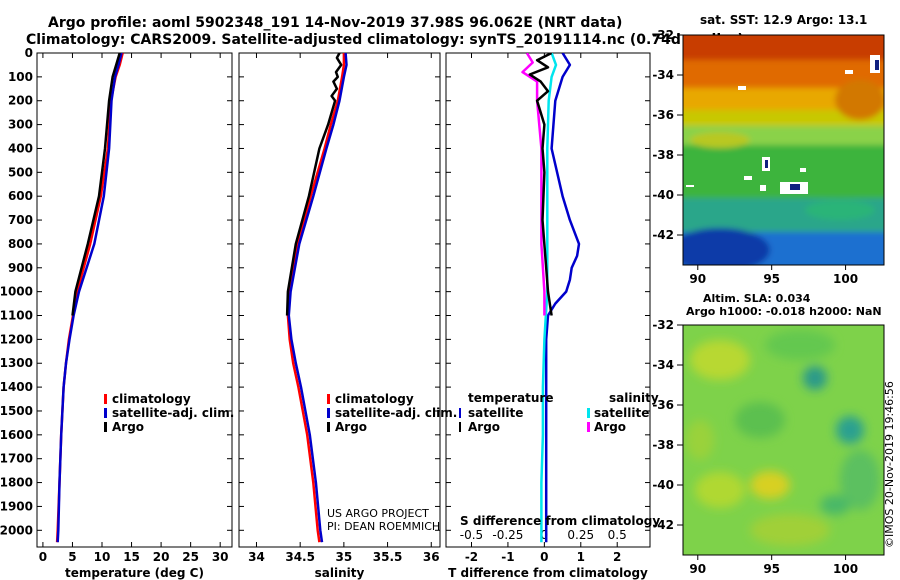 The image size is (900, 580). I want to click on x-tick-label: 30, so click(220, 557).